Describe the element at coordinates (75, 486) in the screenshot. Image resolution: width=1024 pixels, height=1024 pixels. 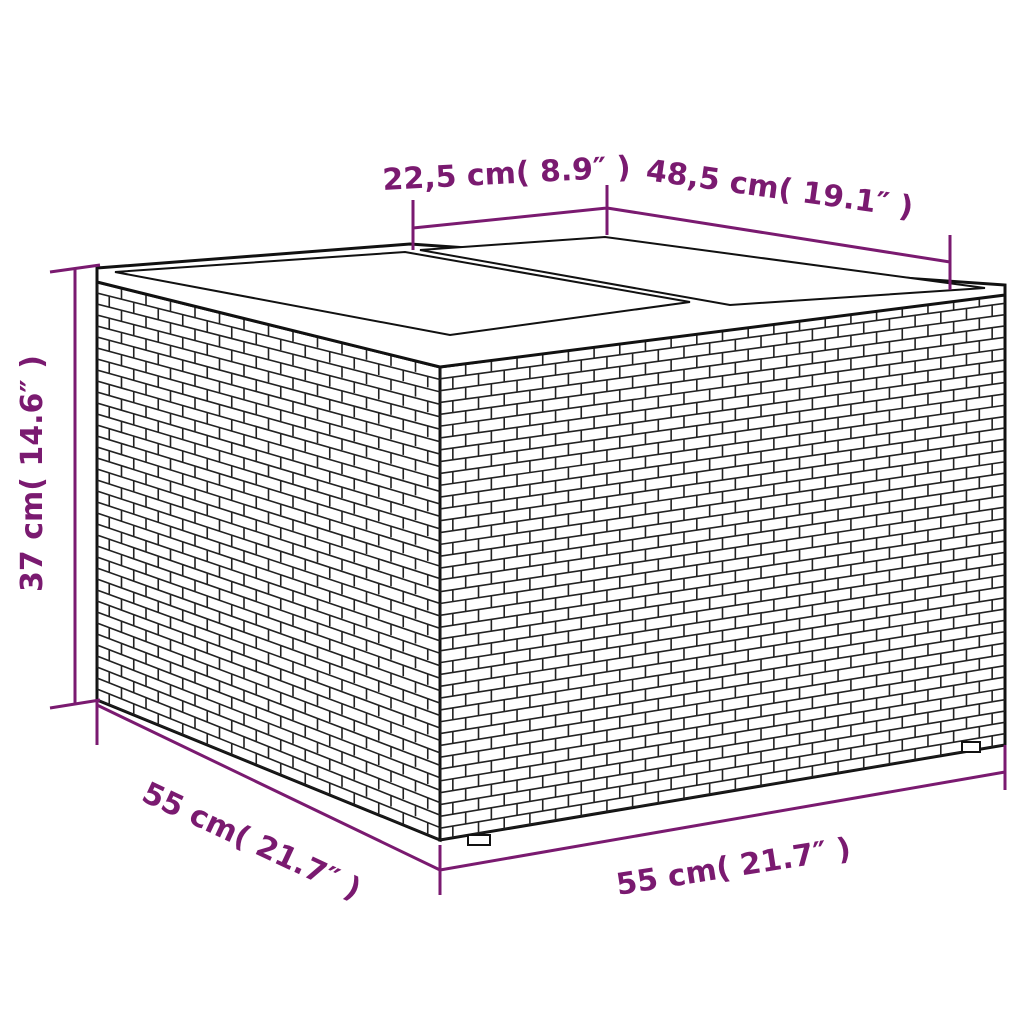
I see `height-line` at that location.